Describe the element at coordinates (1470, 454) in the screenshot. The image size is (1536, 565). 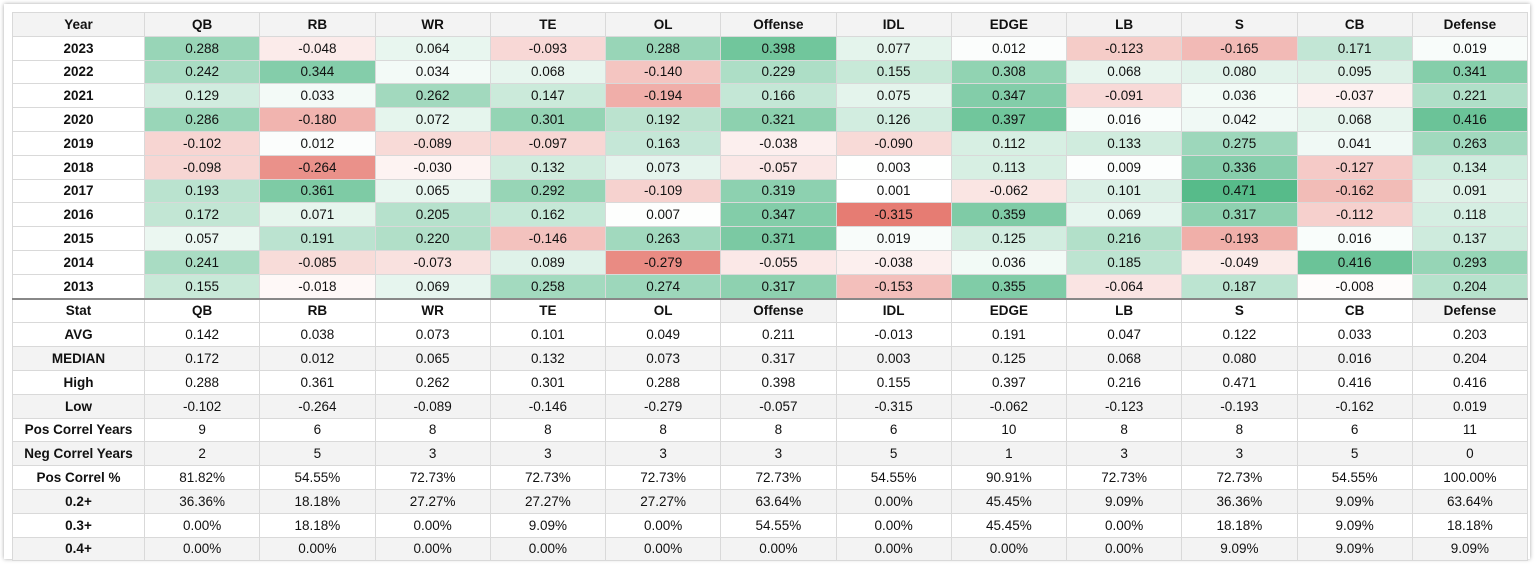
I see `stat-cell: 0` at that location.